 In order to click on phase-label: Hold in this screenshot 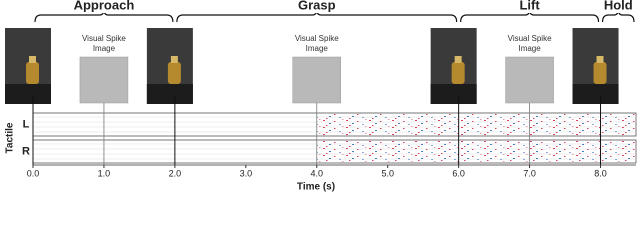, I will do `click(618, 6)`.